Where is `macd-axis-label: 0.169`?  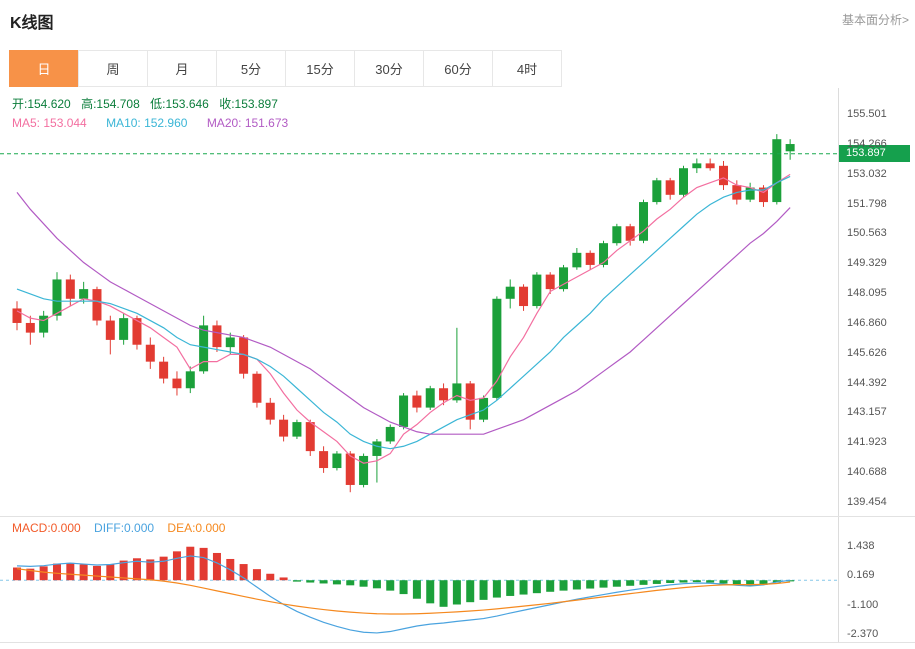 macd-axis-label: 0.169 is located at coordinates (861, 575).